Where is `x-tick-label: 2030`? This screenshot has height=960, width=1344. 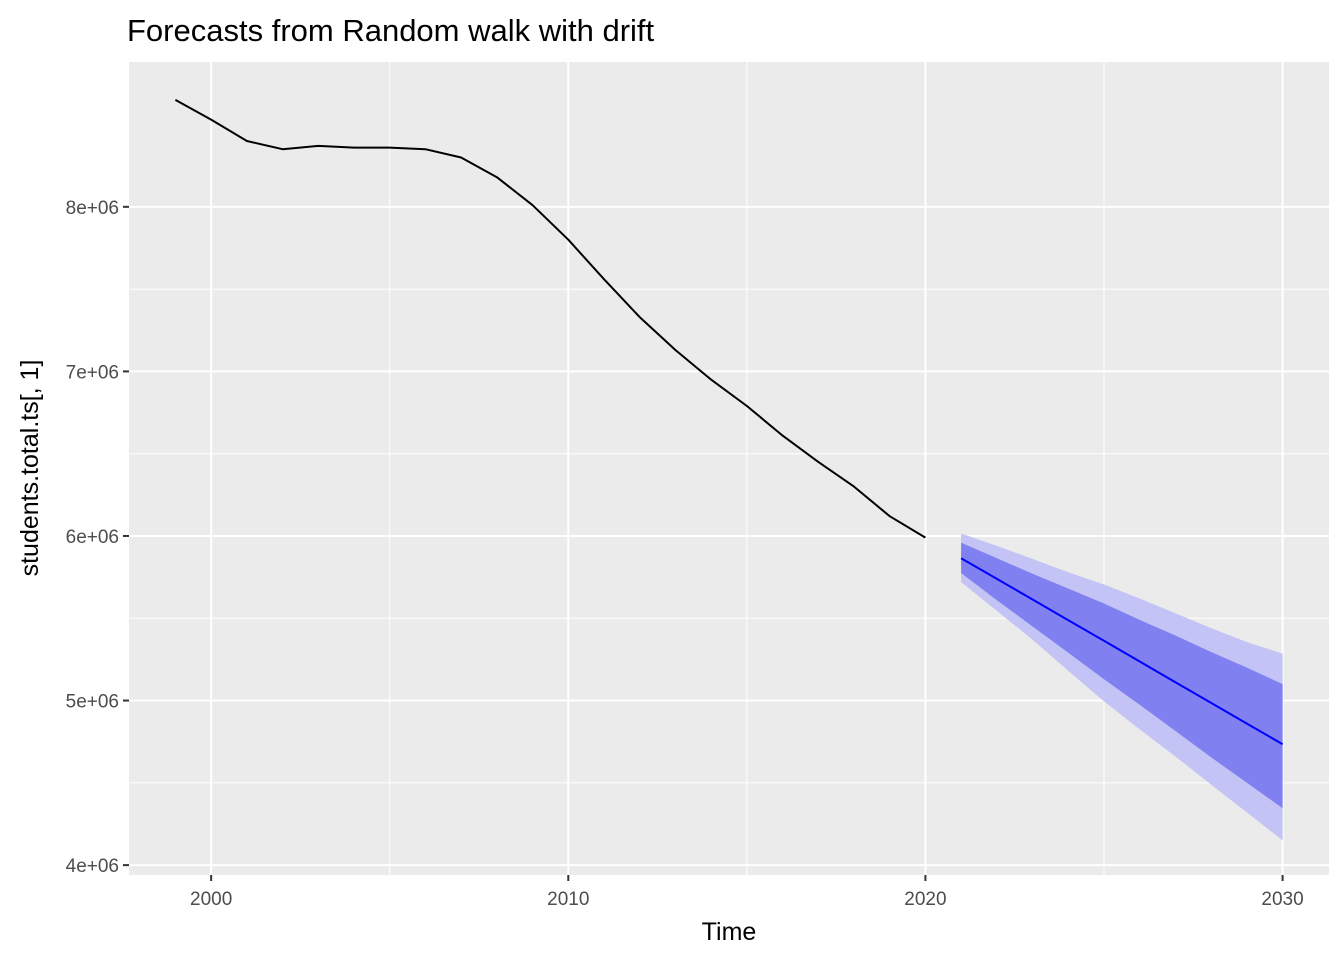 x-tick-label: 2030 is located at coordinates (1282, 899).